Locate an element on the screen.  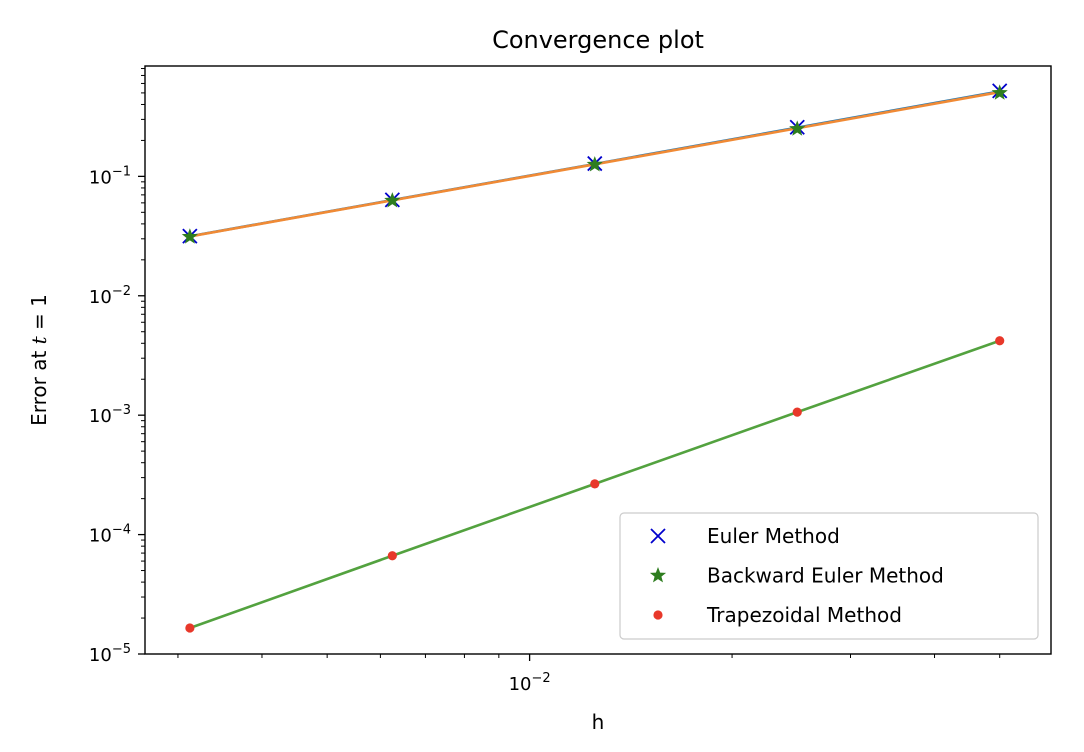
legend-box is located at coordinates (829, 576).